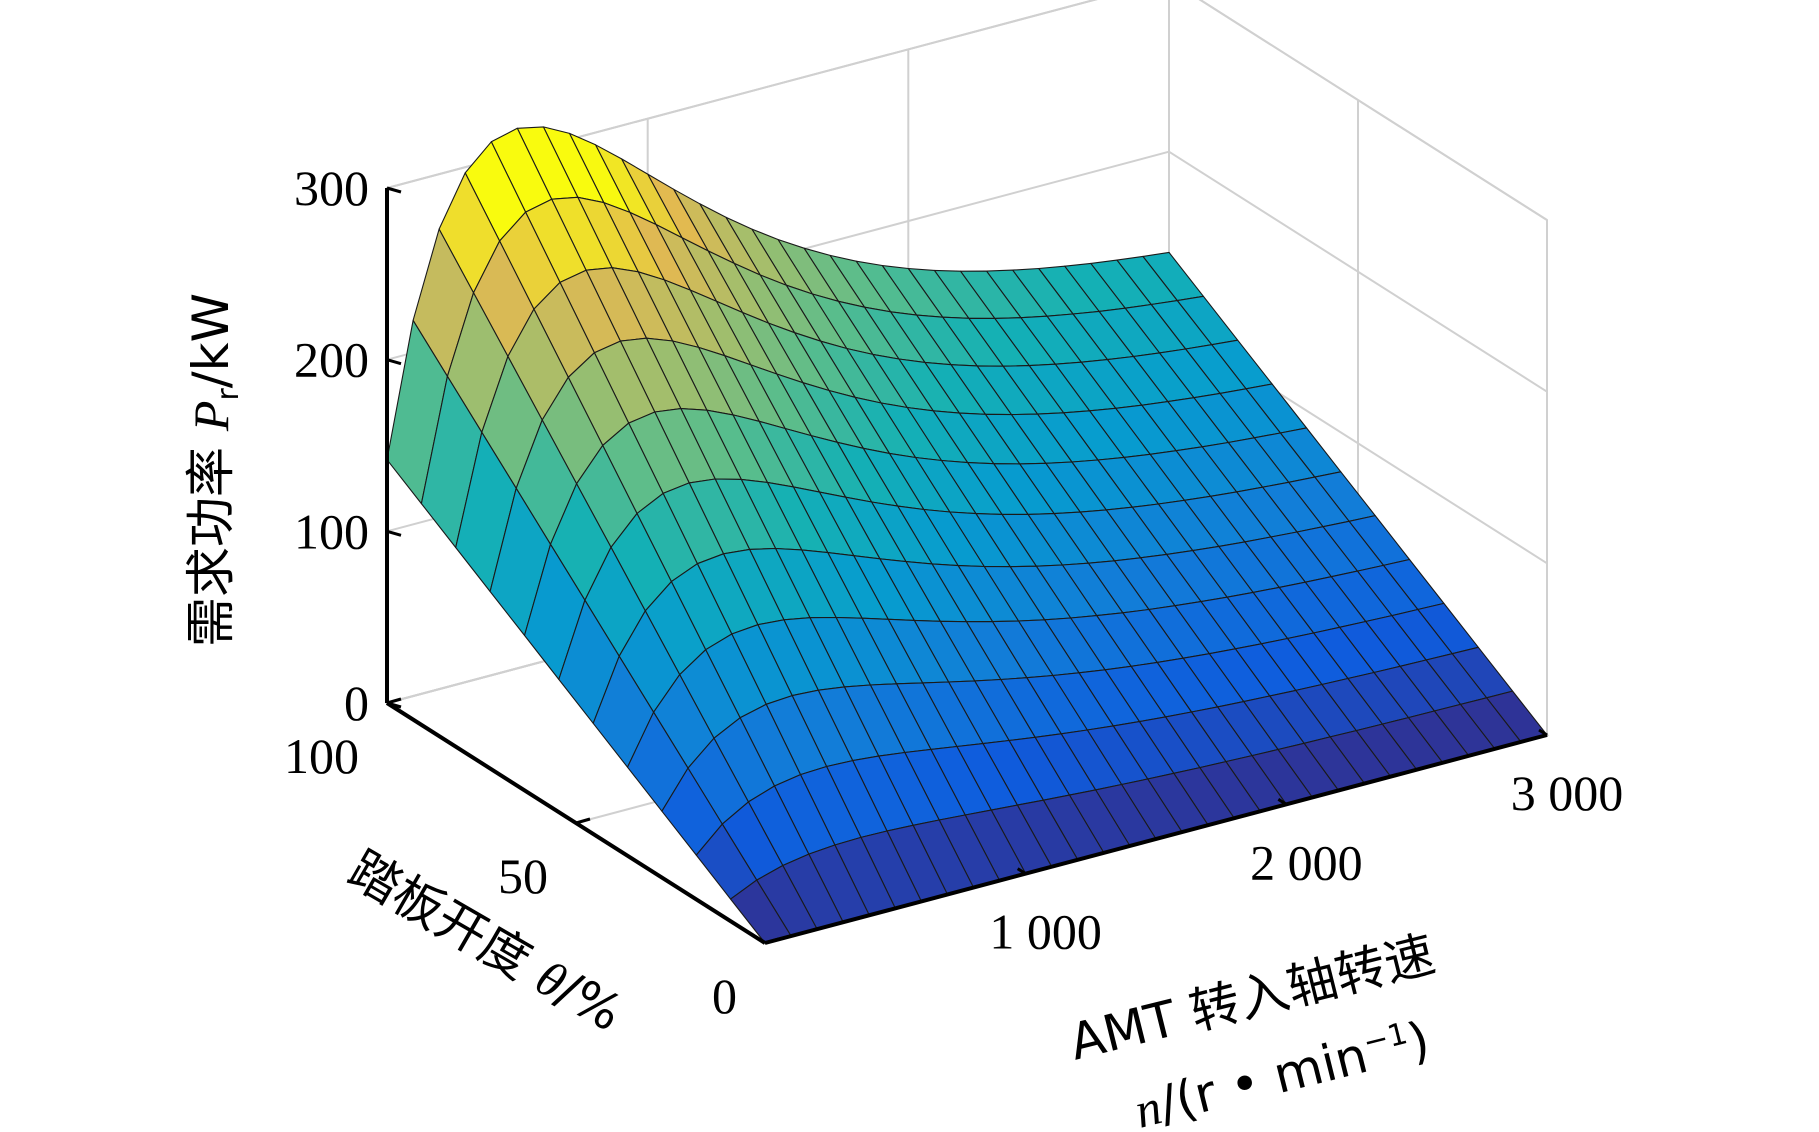 The image size is (1819, 1132). What do you see at coordinates (485, 941) in the screenshot?
I see `y-axis-title: 踏板开度 θ/%` at bounding box center [485, 941].